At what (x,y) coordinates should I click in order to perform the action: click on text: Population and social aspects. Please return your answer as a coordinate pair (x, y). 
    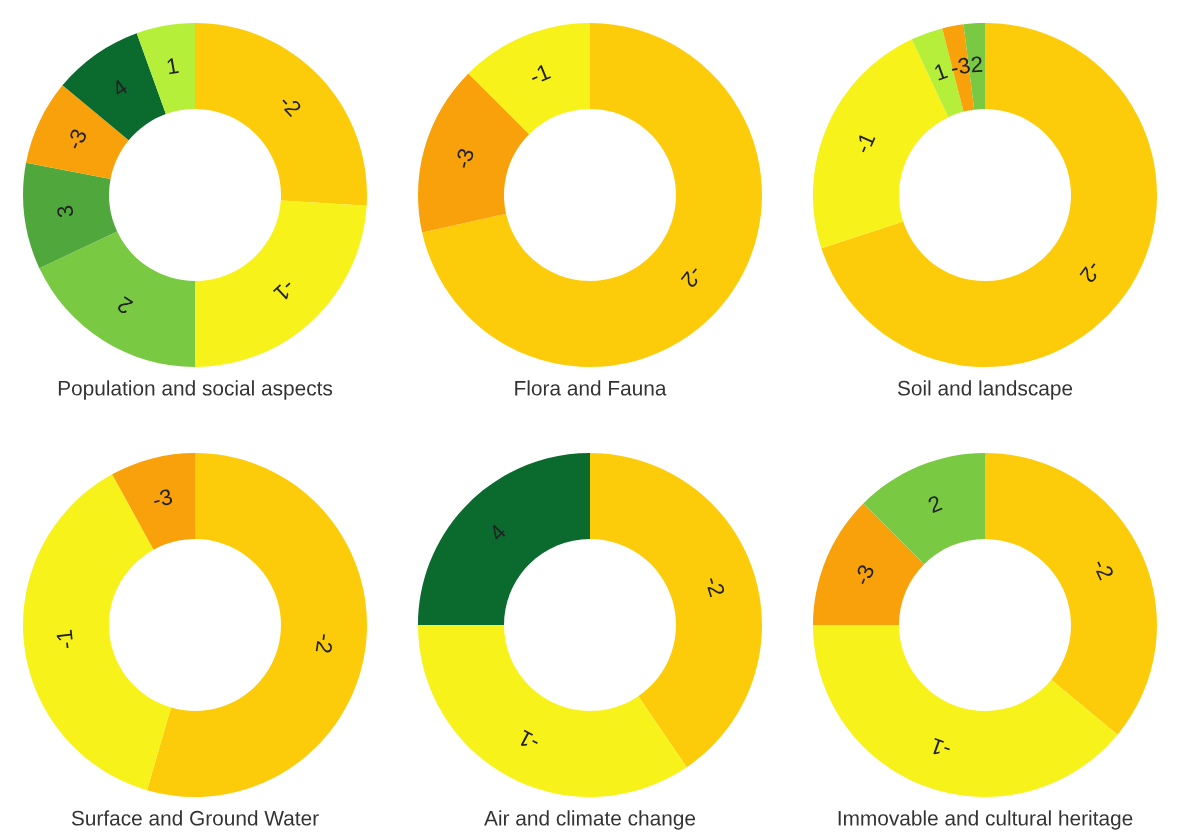
    Looking at the image, I should click on (195, 390).